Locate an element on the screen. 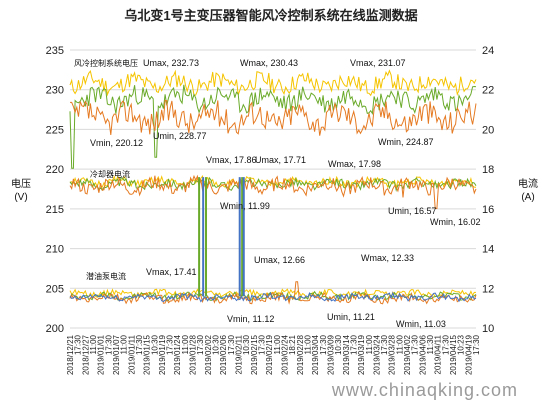 This screenshot has height=402, width=542. x-tick-label-10: 2019/01/15 is located at coordinates (147, 354).